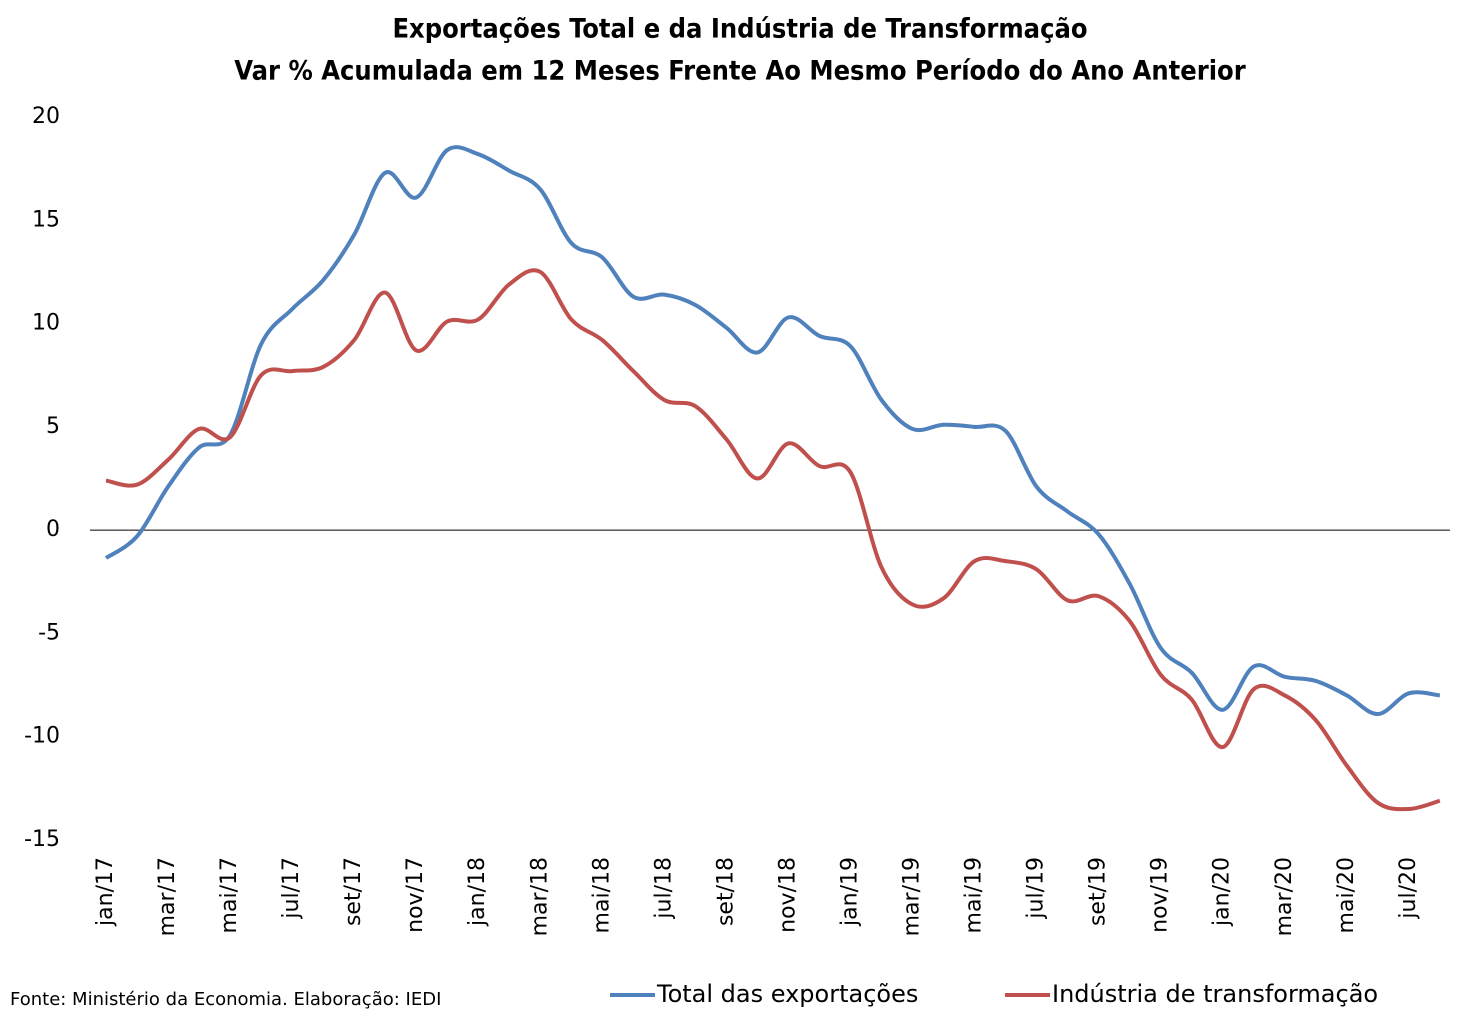 This screenshot has width=1472, height=1021. What do you see at coordinates (1098, 891) in the screenshot?
I see `x-tick-label: set/19` at bounding box center [1098, 891].